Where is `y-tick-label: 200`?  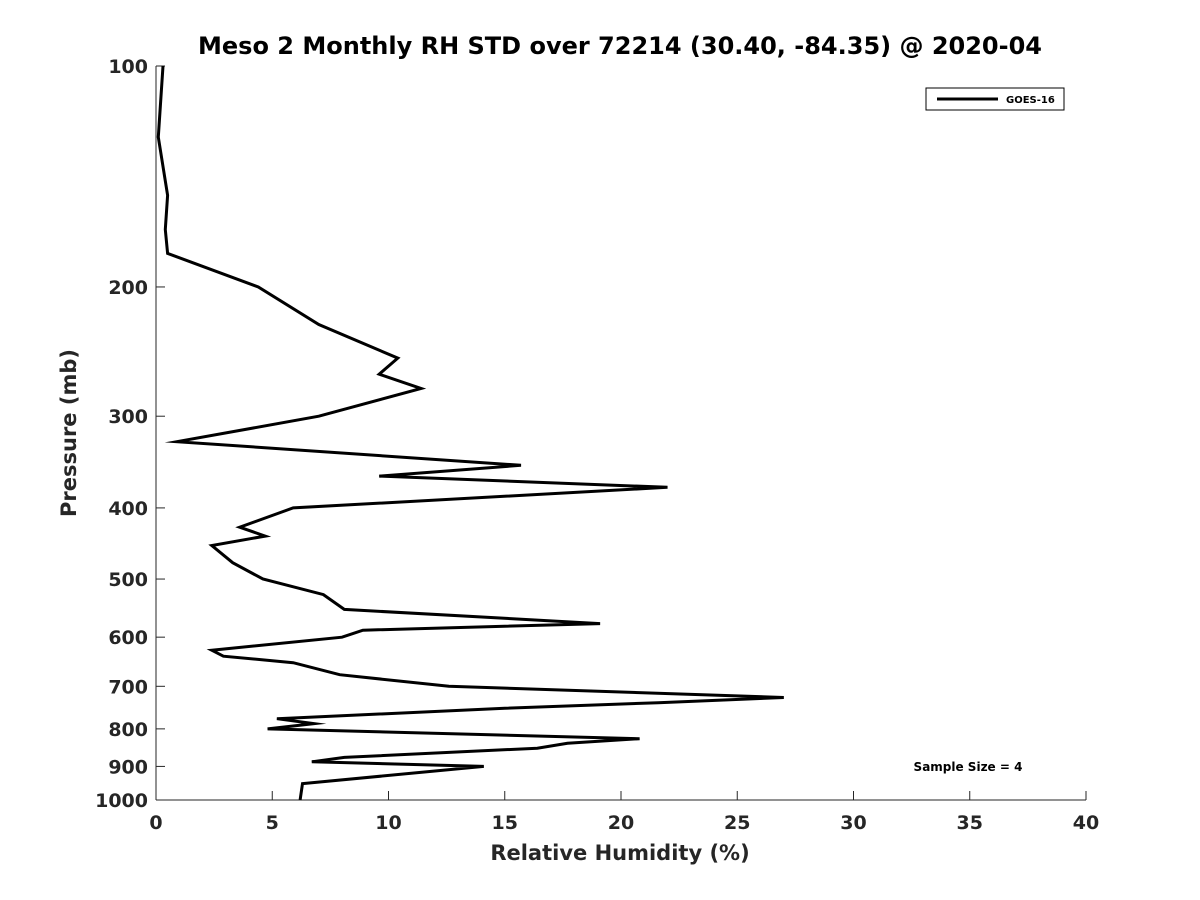
y-tick-label: 200 is located at coordinates (128, 288).